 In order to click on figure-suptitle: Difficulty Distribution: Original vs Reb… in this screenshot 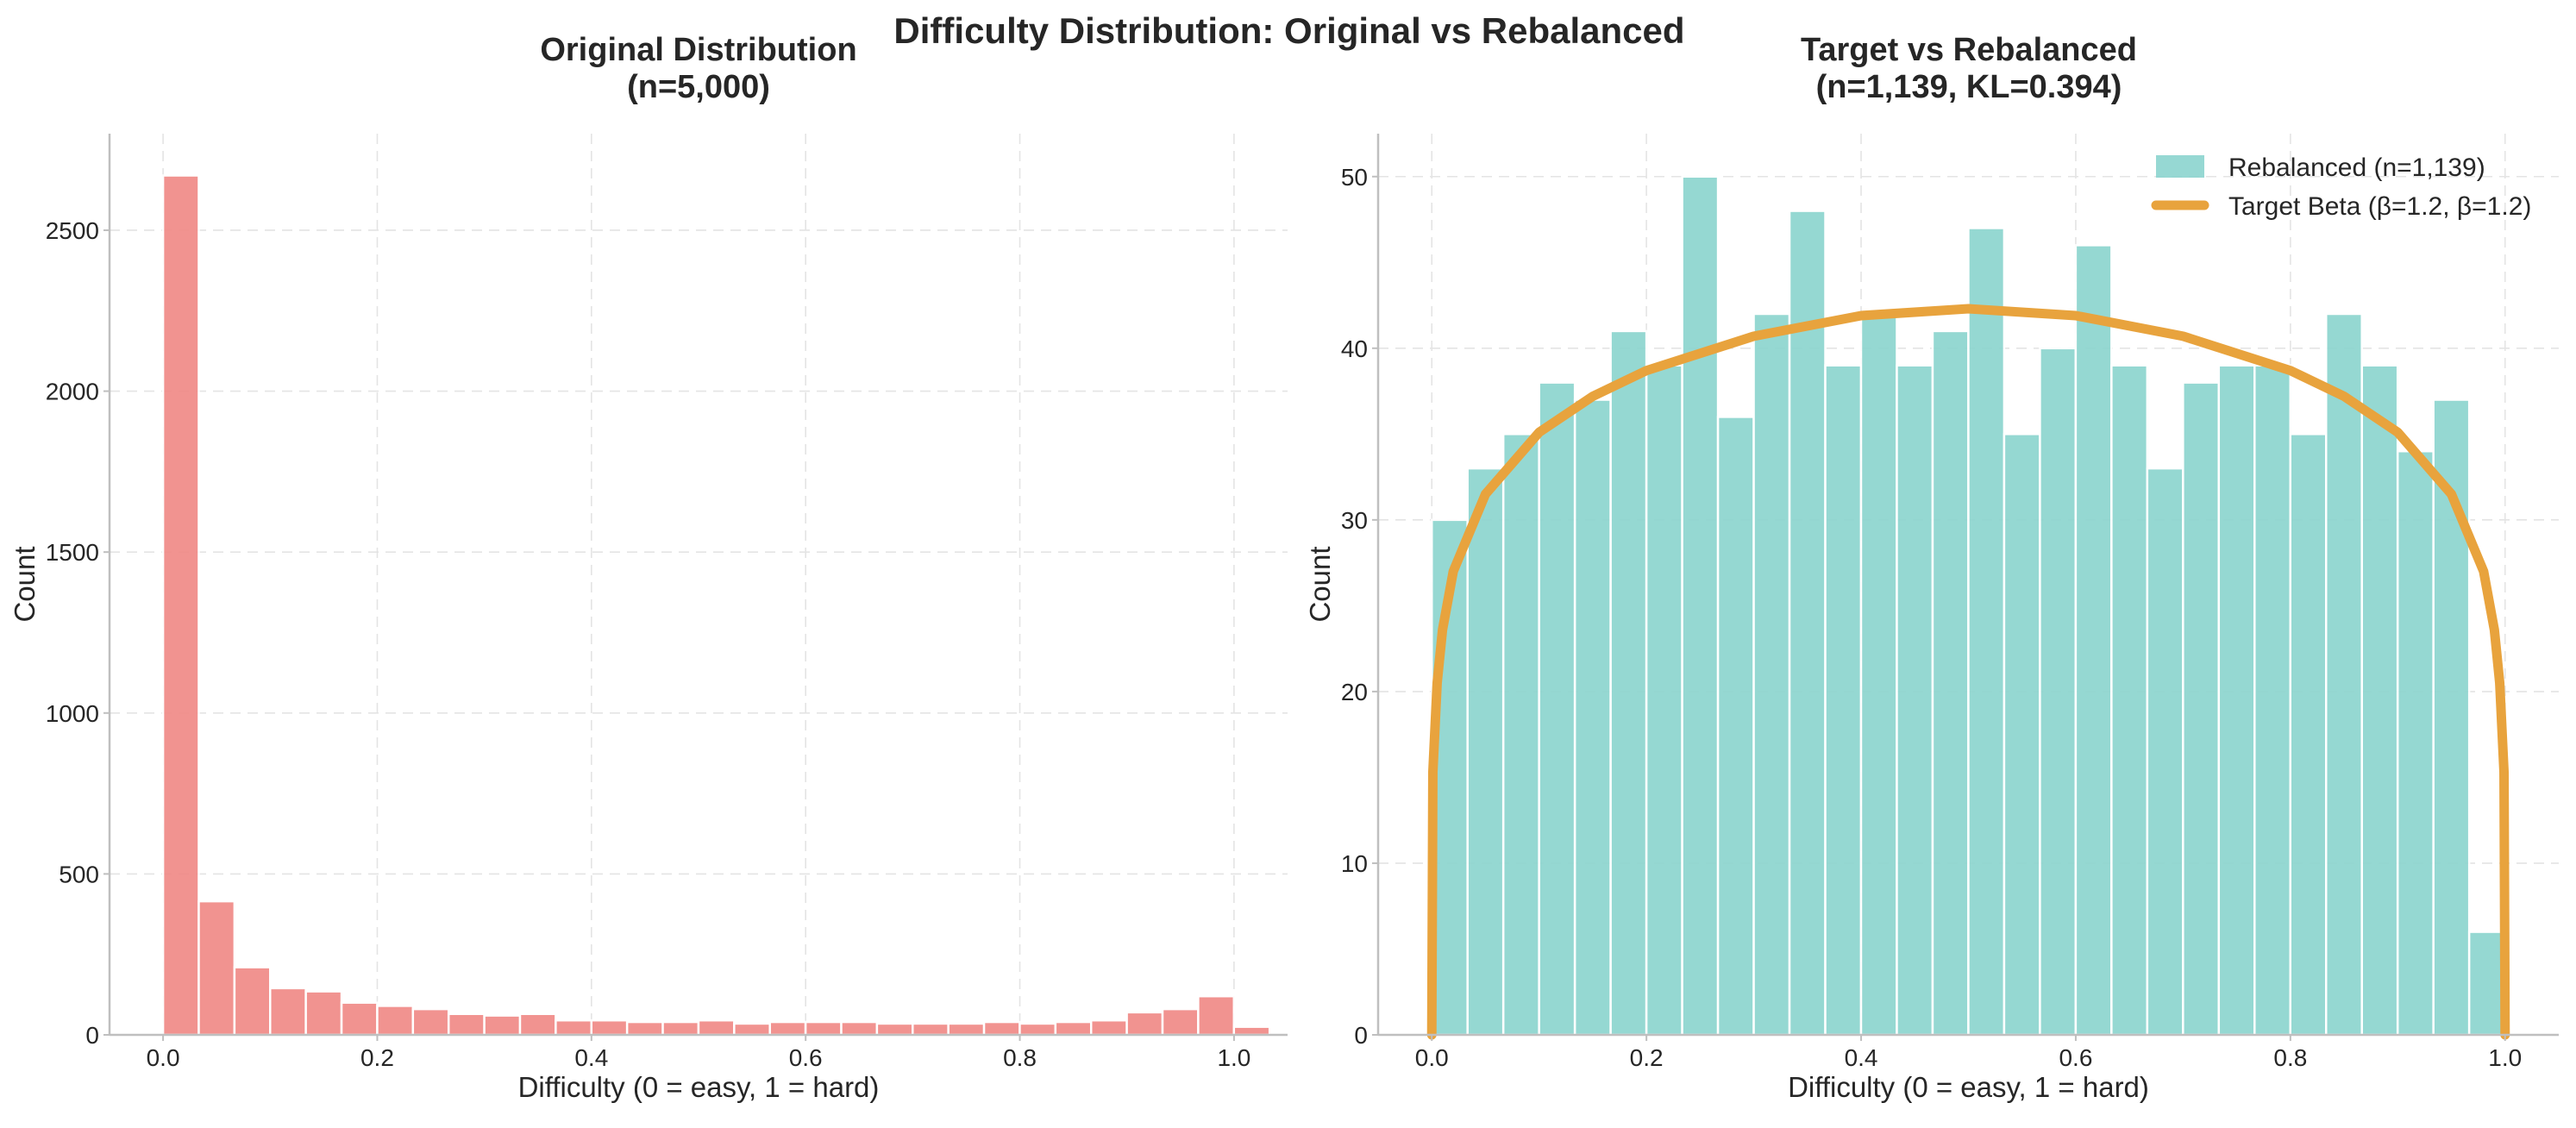, I will do `click(1288, 30)`.